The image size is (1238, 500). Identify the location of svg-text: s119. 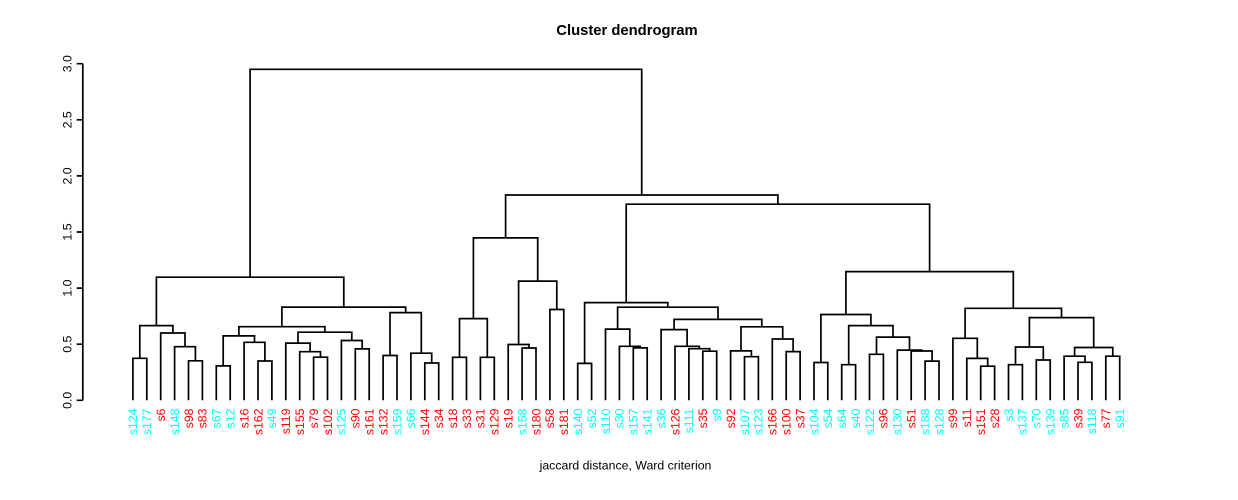
(286, 421).